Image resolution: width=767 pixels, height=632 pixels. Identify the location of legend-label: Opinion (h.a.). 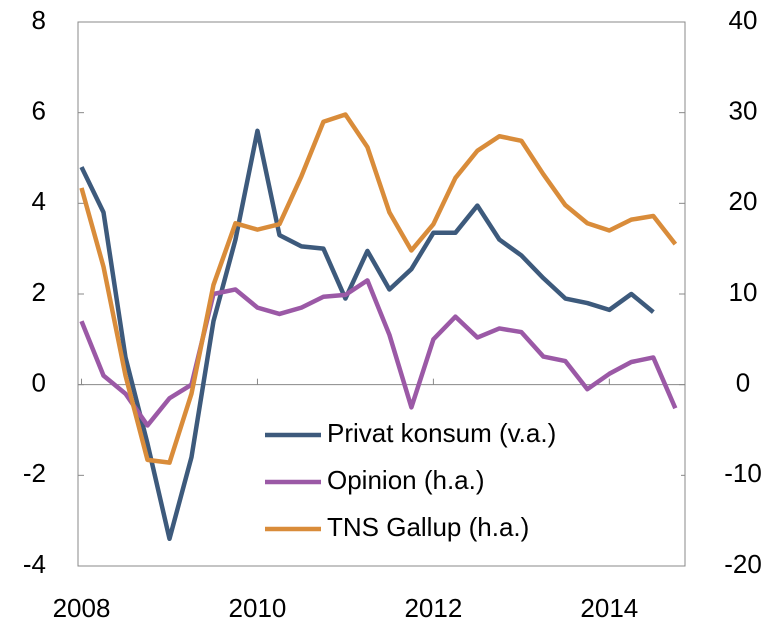
(406, 480).